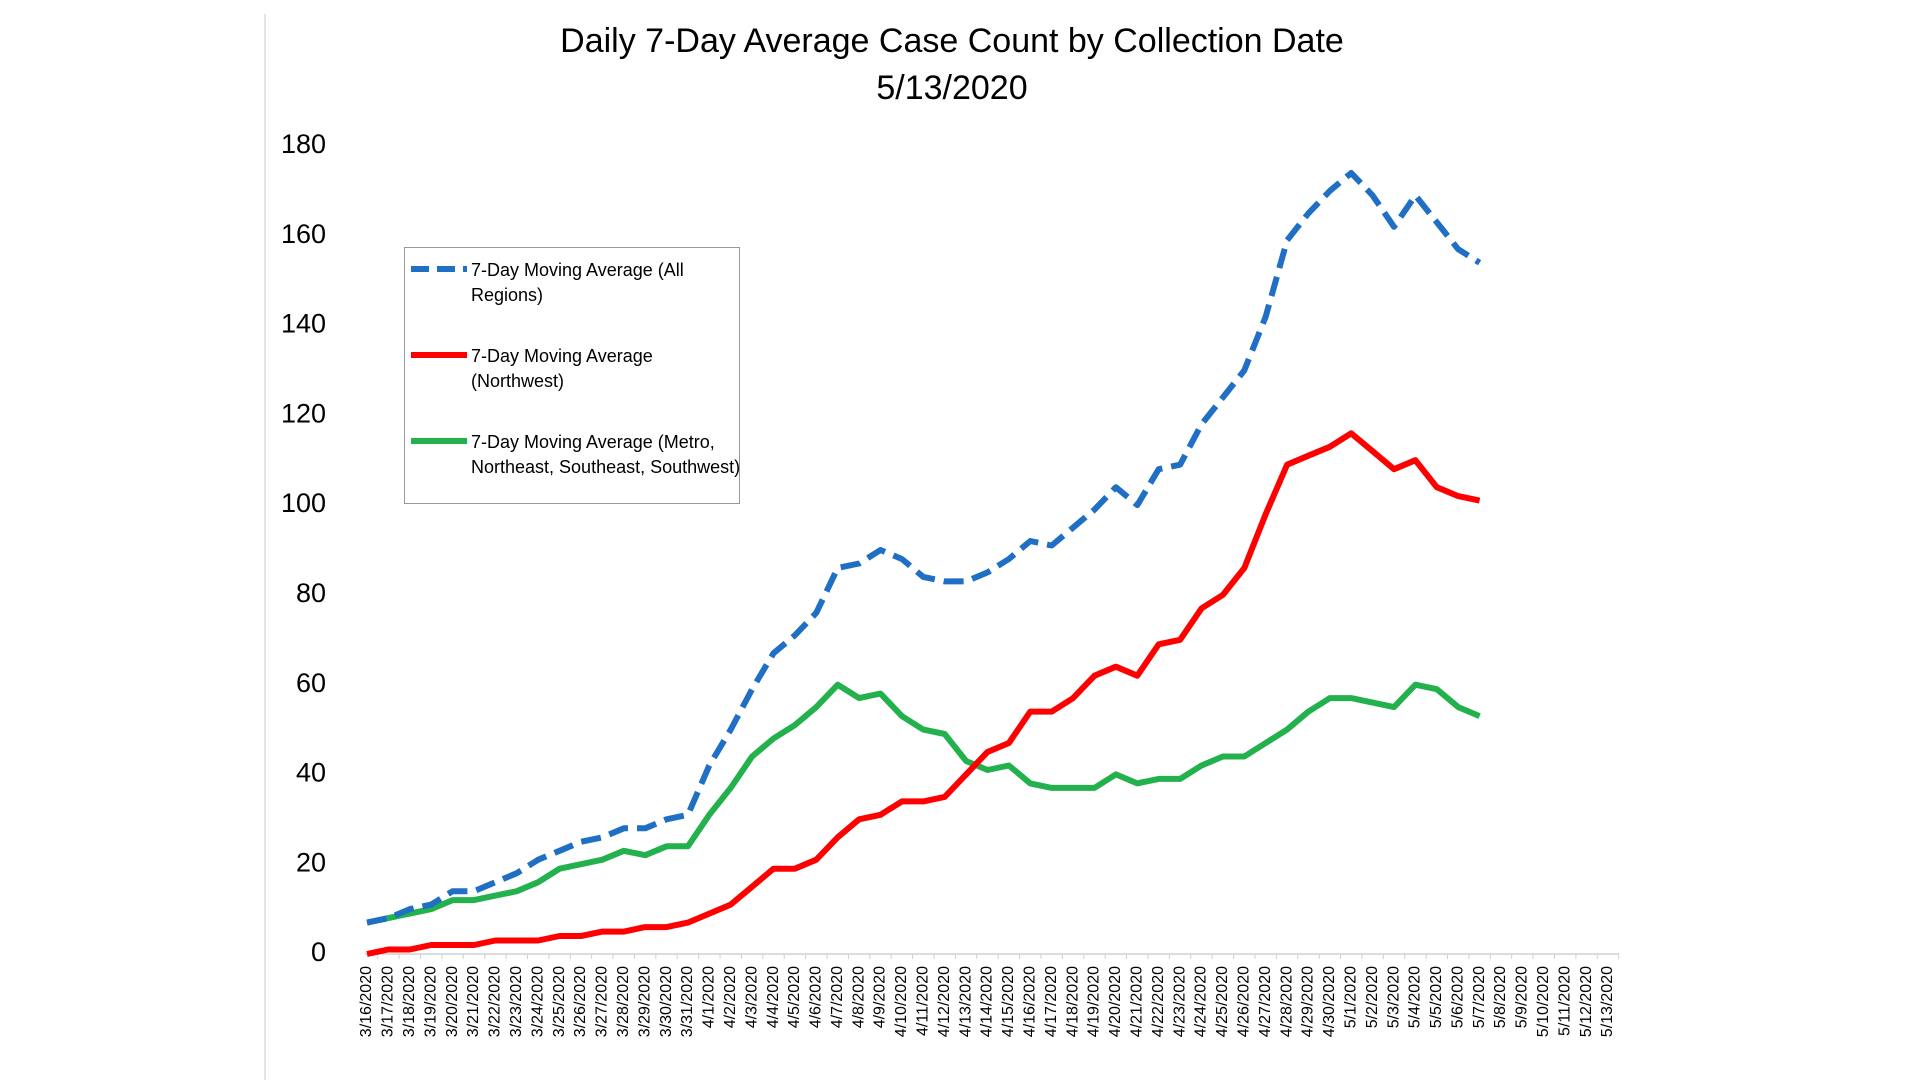 The height and width of the screenshot is (1080, 1920). What do you see at coordinates (965, 1001) in the screenshot?
I see `x-tick-label: 4/13/2020` at bounding box center [965, 1001].